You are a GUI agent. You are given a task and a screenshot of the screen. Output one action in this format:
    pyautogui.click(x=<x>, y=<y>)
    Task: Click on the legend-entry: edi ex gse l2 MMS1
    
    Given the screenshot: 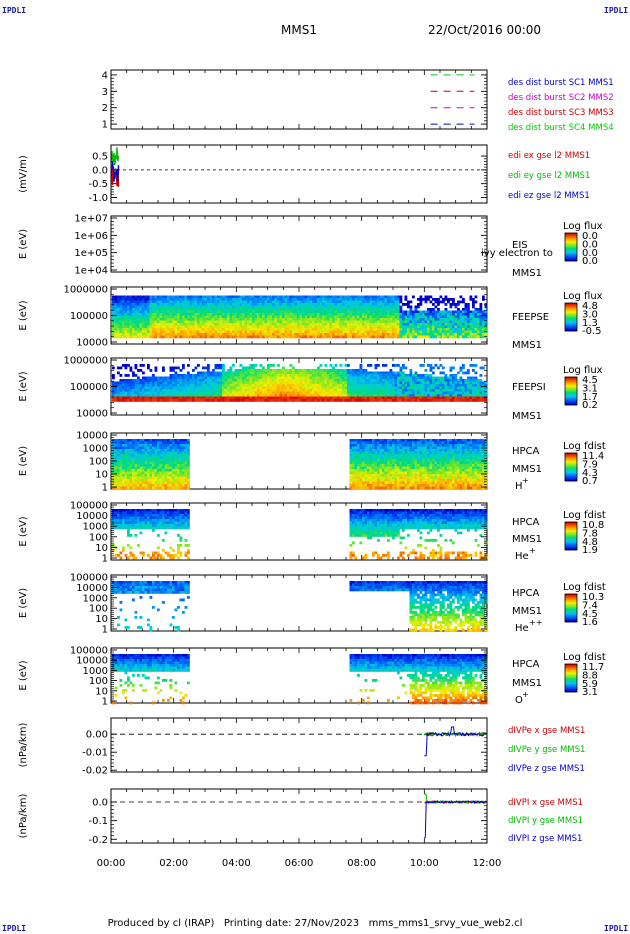 What is the action you would take?
    pyautogui.click(x=549, y=156)
    